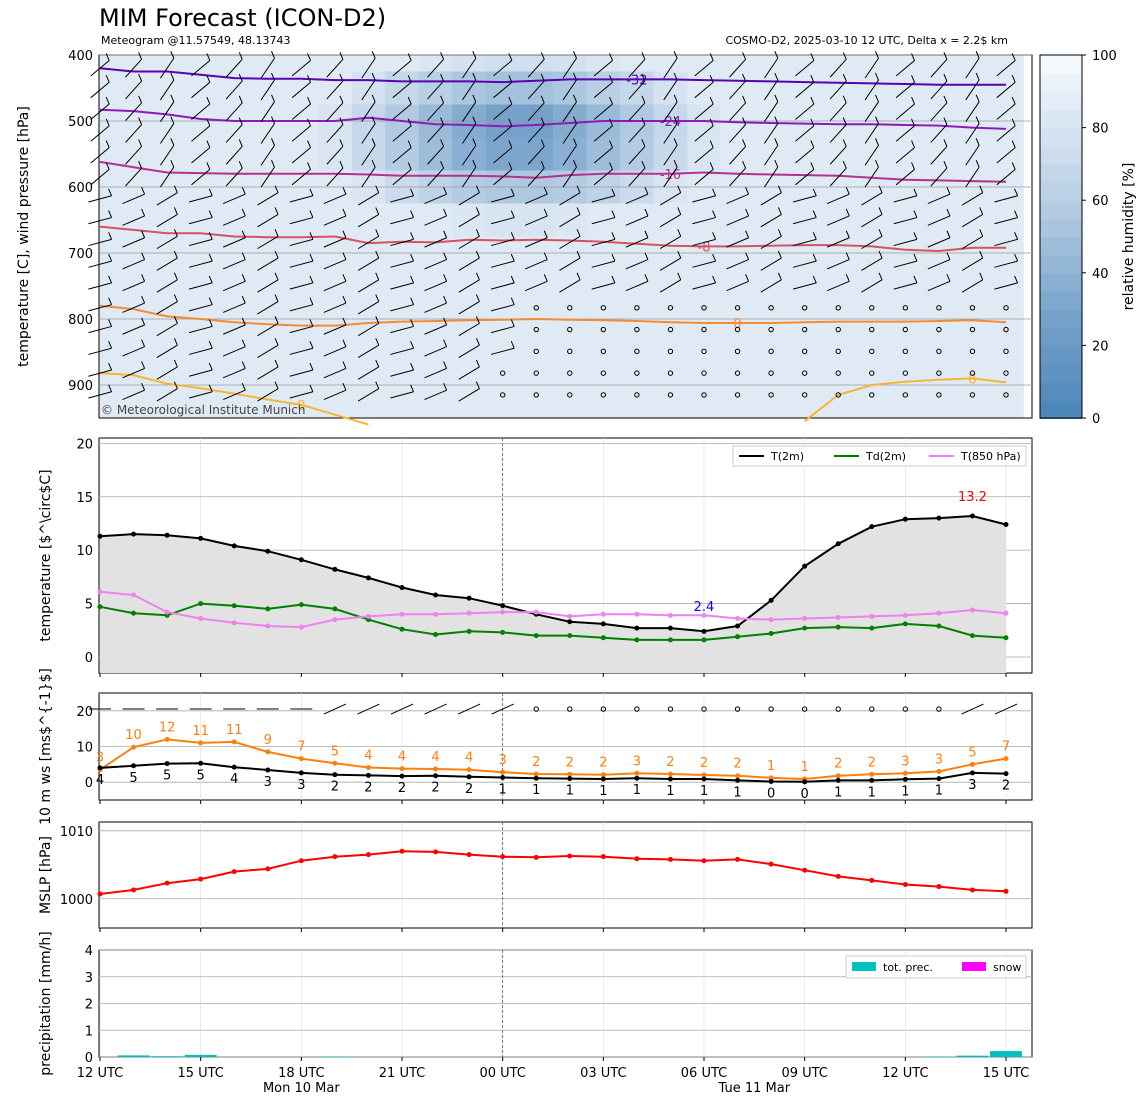 This screenshot has width=1148, height=1105. What do you see at coordinates (1006, 786) in the screenshot?
I see `wind-value-label: 2` at bounding box center [1006, 786].